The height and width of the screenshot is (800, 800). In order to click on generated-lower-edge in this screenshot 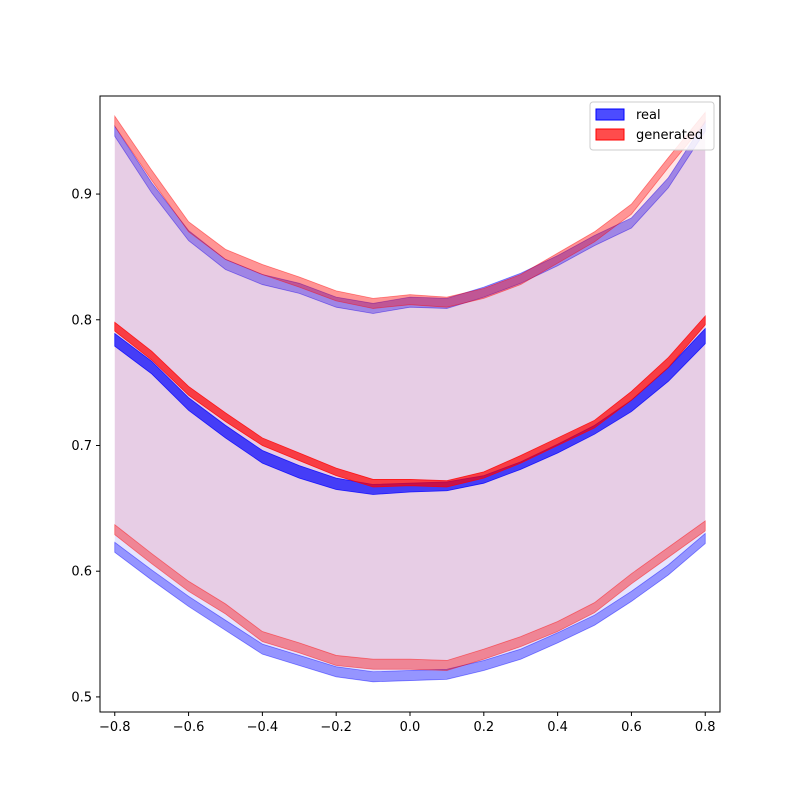, I will do `click(410, 595)`.